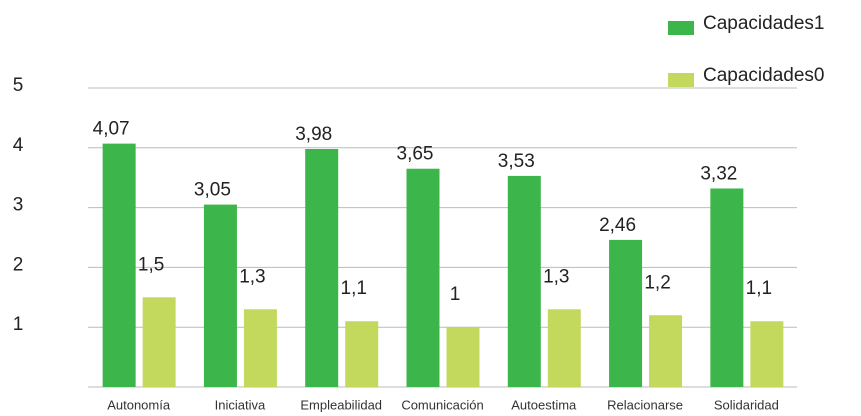 The height and width of the screenshot is (416, 861). Describe the element at coordinates (763, 23) in the screenshot. I see `legend-label: Capacidades1` at that location.